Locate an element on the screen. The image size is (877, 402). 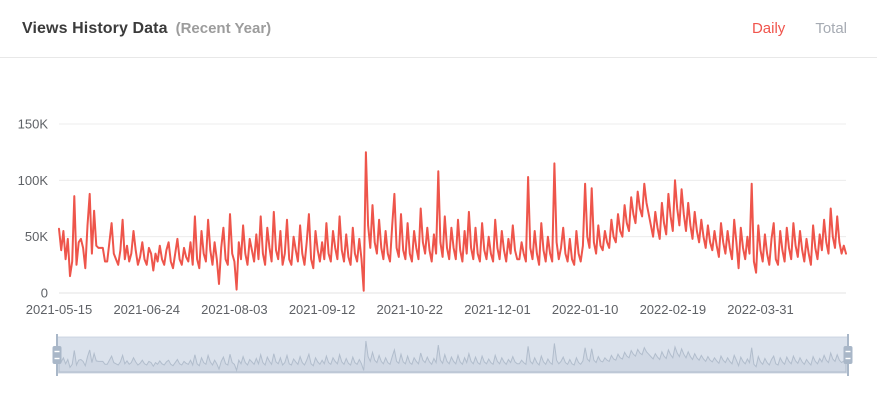
datazoom-selected-range is located at coordinates (452, 355).